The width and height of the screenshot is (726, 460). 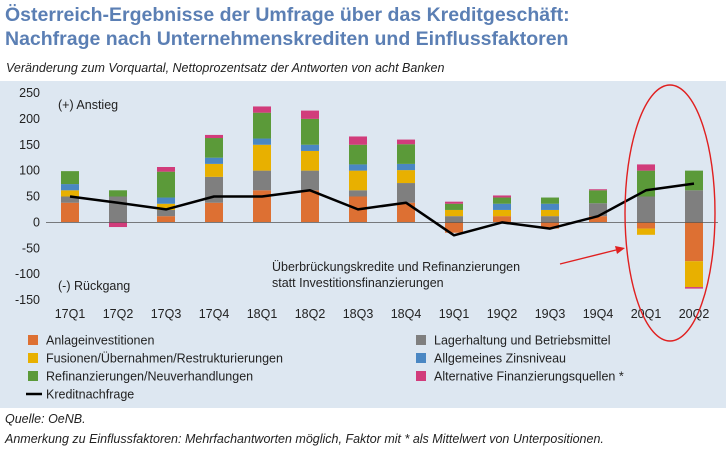 What do you see at coordinates (694, 314) in the screenshot?
I see `x-tick-label: 20Q2` at bounding box center [694, 314].